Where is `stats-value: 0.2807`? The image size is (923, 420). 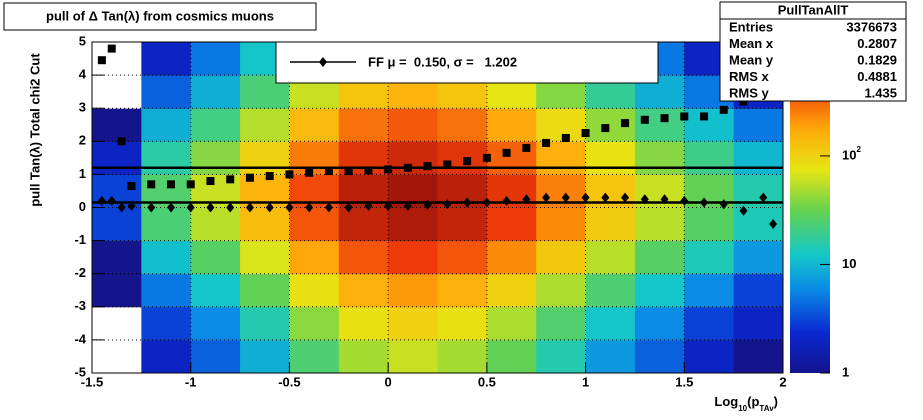
stats-value: 0.2807 is located at coordinates (877, 43).